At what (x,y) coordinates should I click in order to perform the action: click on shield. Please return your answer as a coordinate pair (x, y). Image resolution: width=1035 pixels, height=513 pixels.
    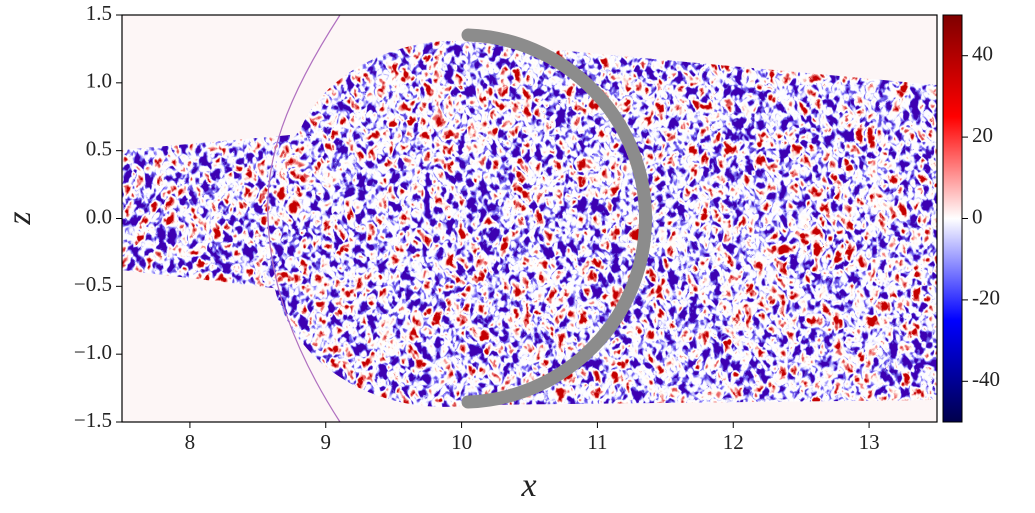
    Looking at the image, I should click on (556, 218).